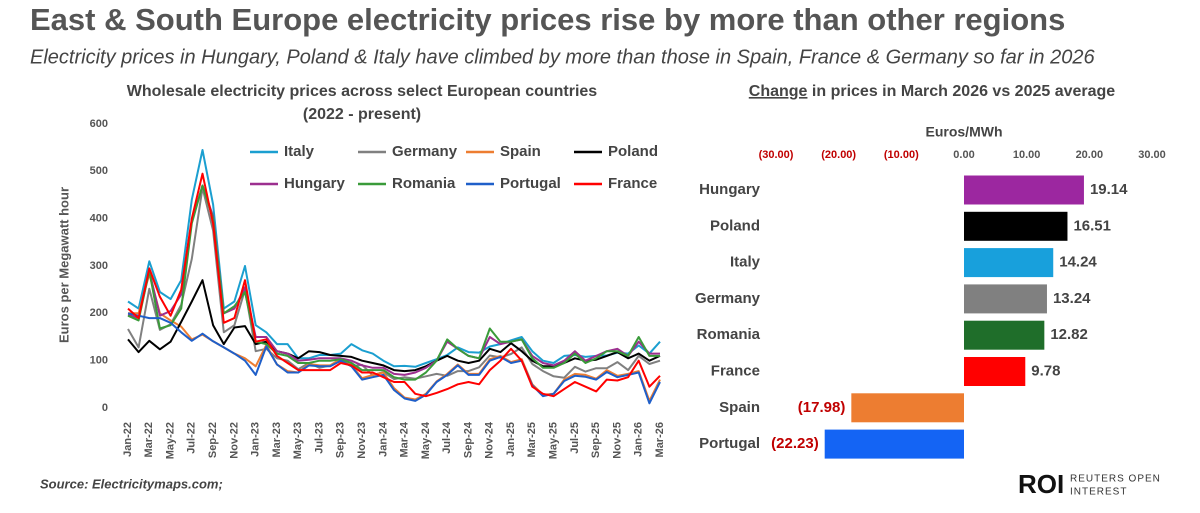 Image resolution: width=1200 pixels, height=513 pixels. Describe the element at coordinates (633, 151) in the screenshot. I see `legend-label: Poland` at that location.